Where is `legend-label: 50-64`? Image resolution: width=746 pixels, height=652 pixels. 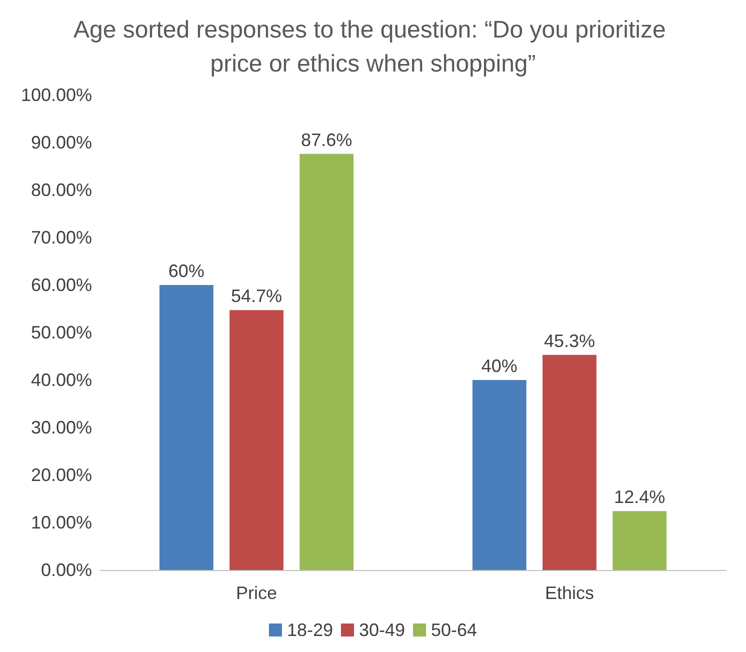
legend-label: 50-64 is located at coordinates (454, 630).